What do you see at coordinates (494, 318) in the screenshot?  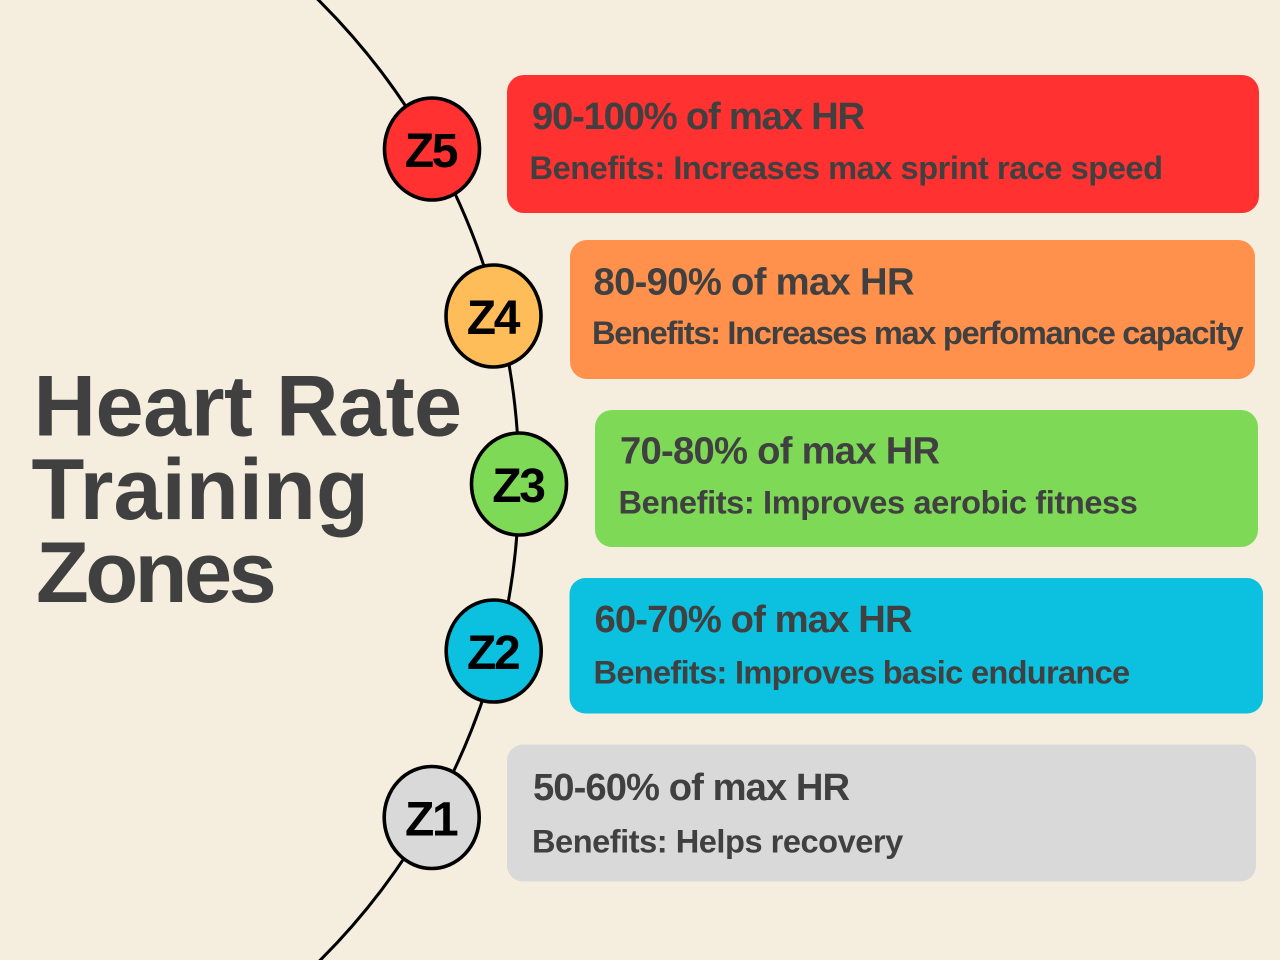 I see `svg-text: Z4` at bounding box center [494, 318].